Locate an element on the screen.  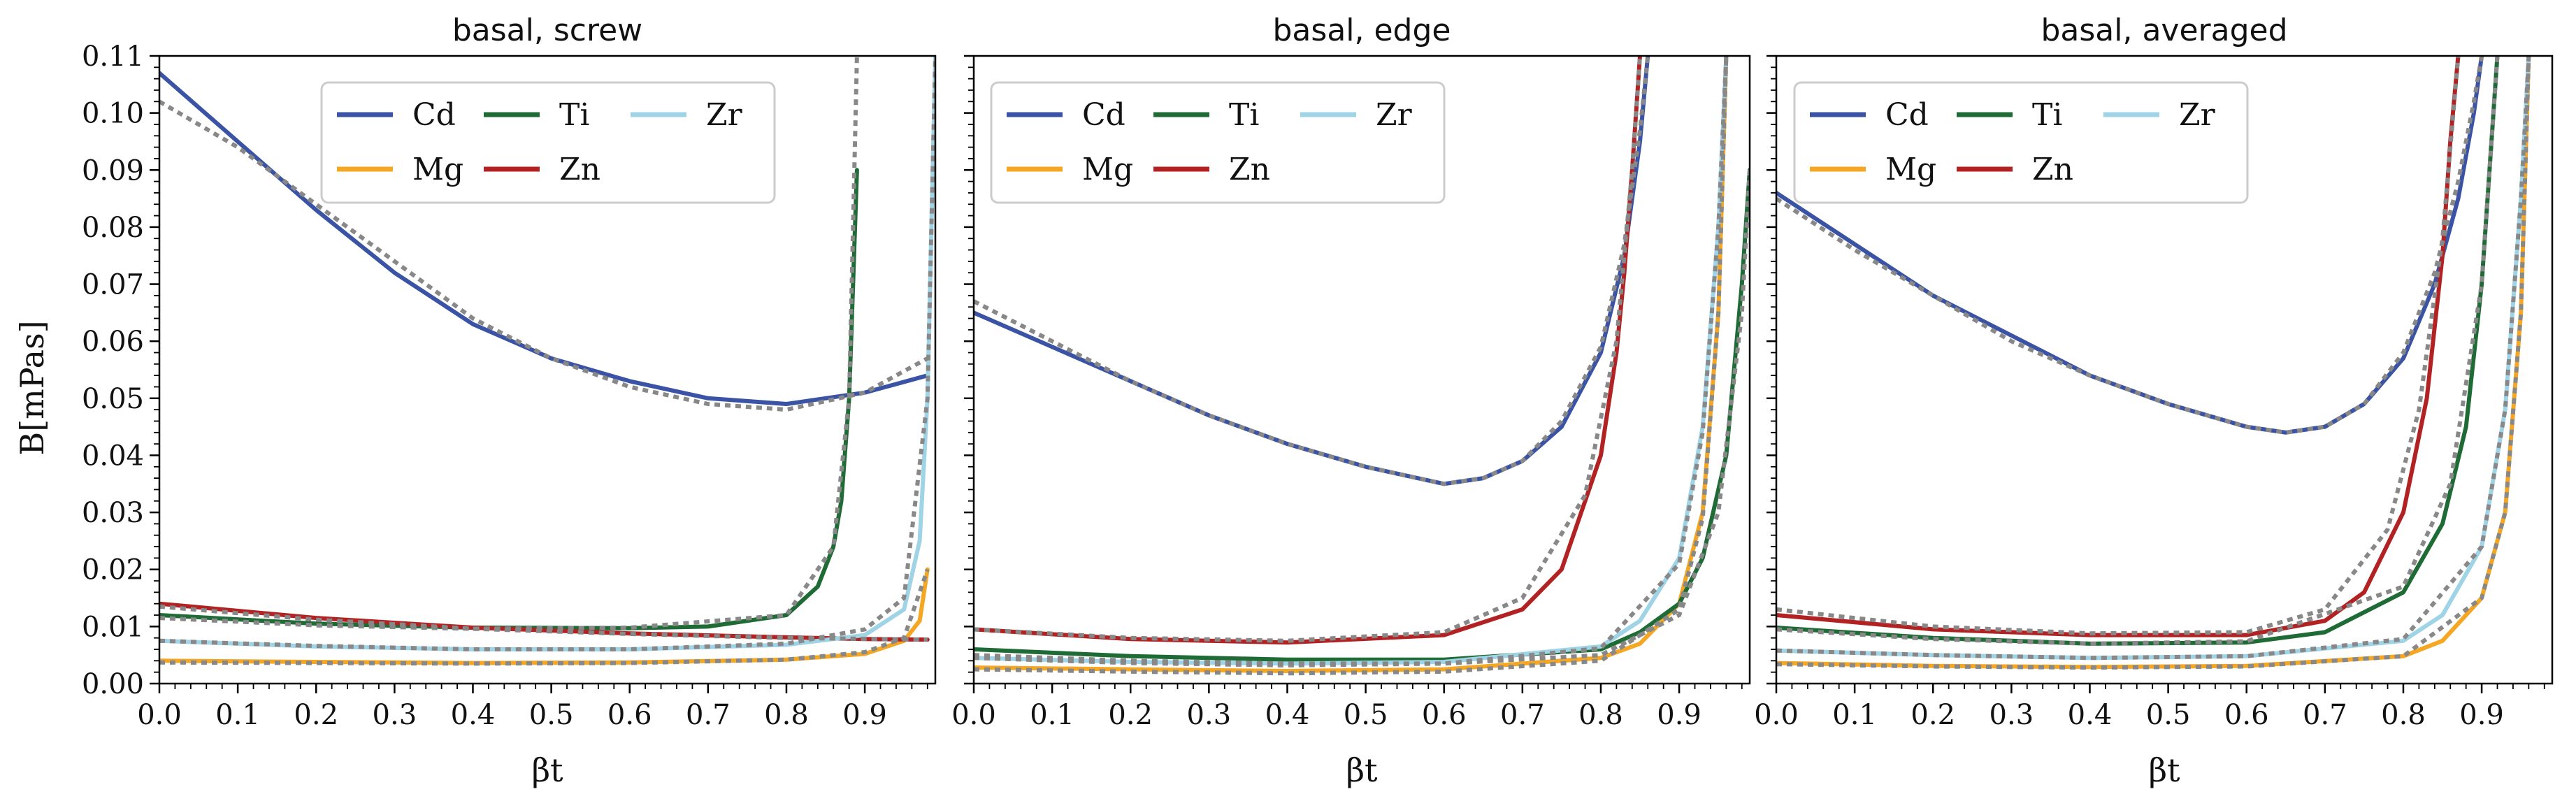
y-axis-label: B[mPas] is located at coordinates (32, 387).